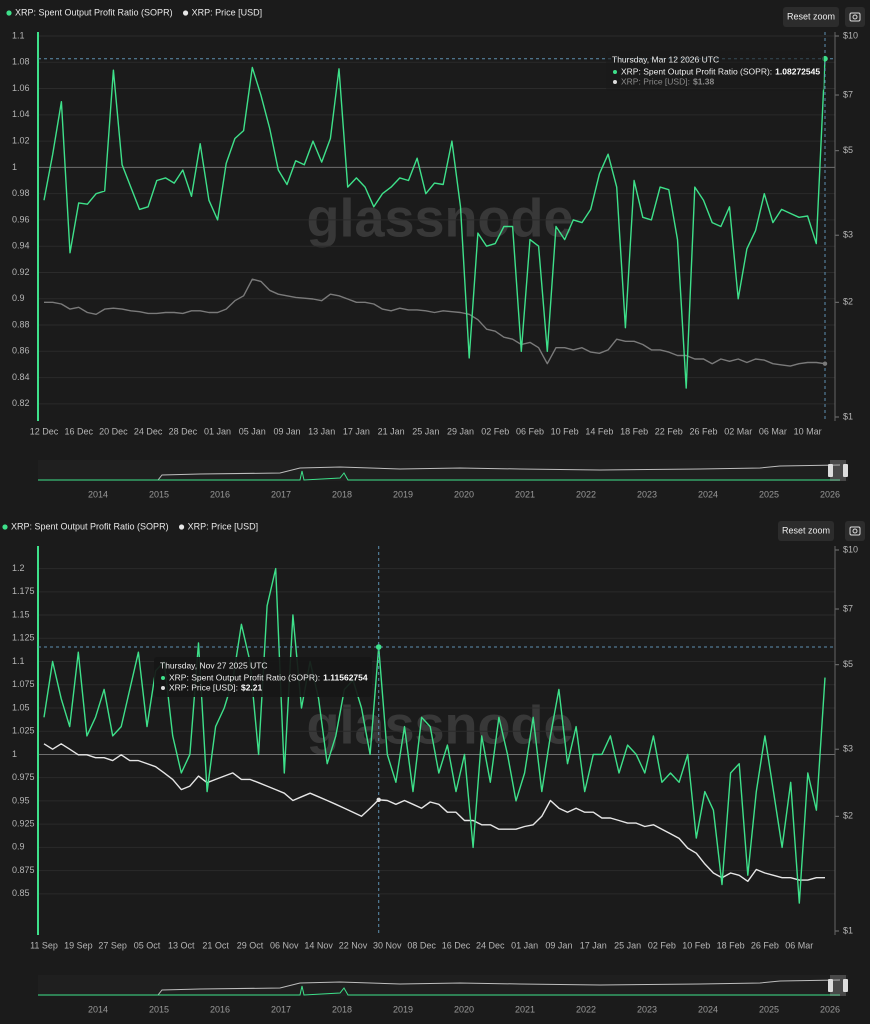 This screenshot has height=1024, width=870. Describe the element at coordinates (525, 494) in the screenshot. I see `navigator-year: 2021` at that location.